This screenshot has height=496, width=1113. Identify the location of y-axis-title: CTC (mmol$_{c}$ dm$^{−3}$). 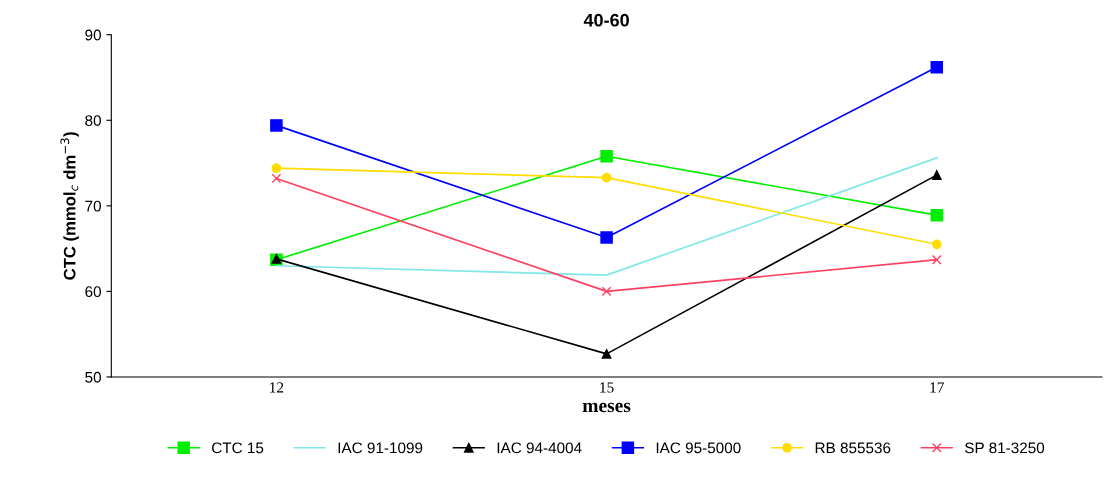
(69, 206).